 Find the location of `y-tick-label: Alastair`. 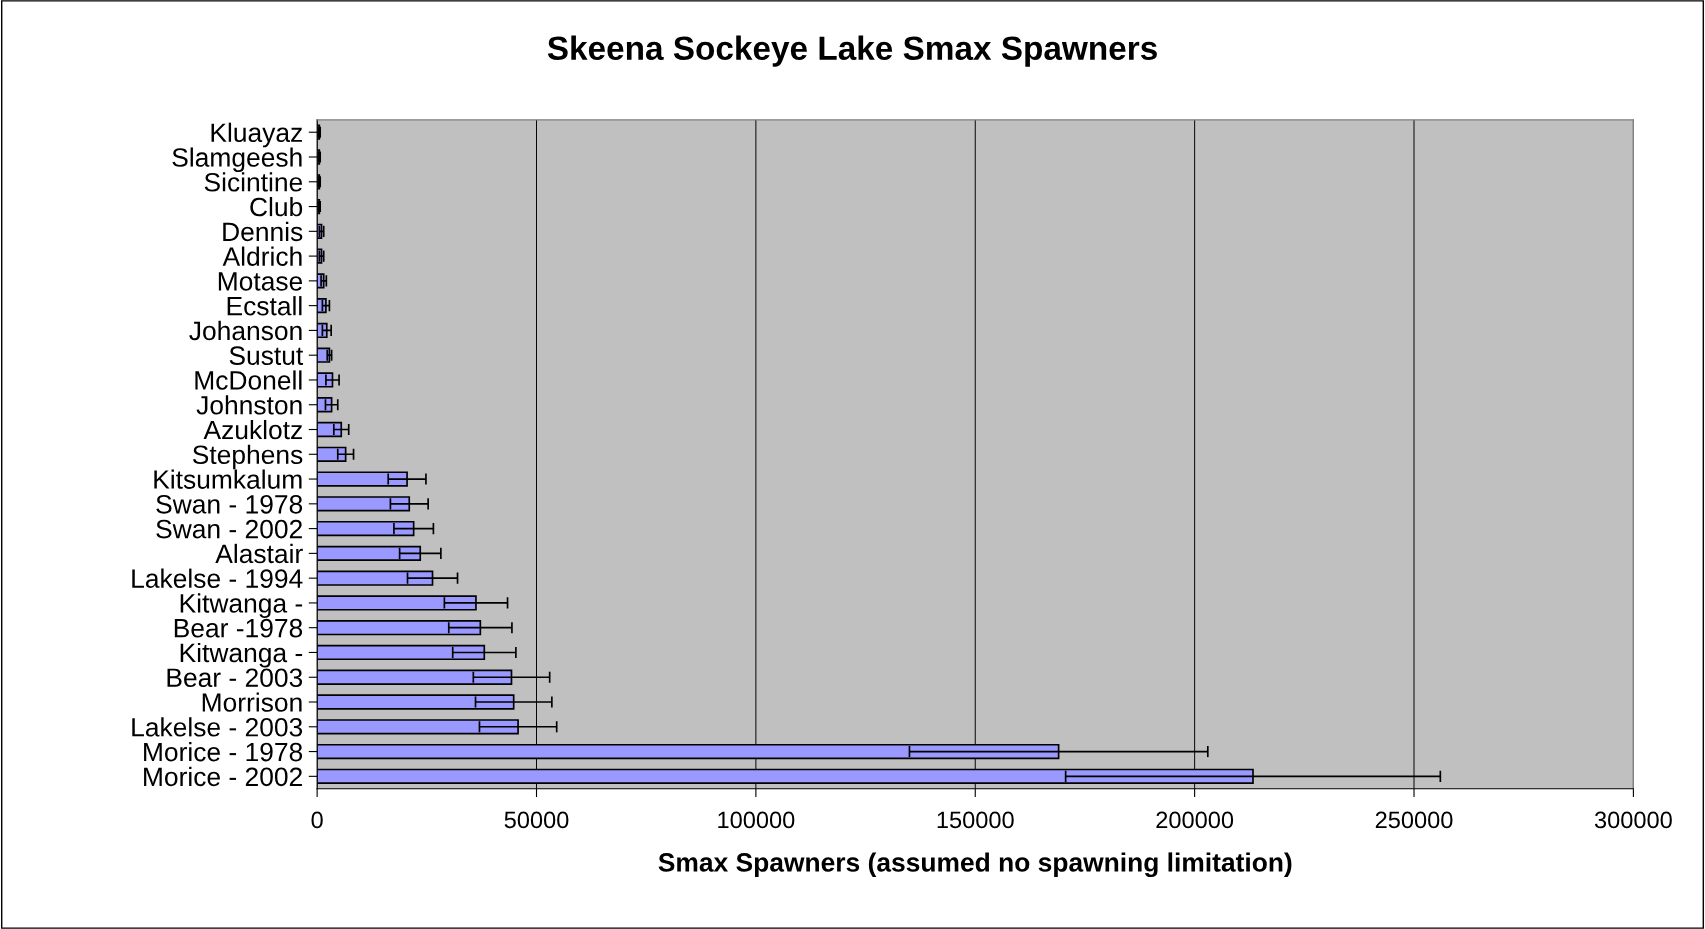

y-tick-label: Alastair is located at coordinates (259, 553).